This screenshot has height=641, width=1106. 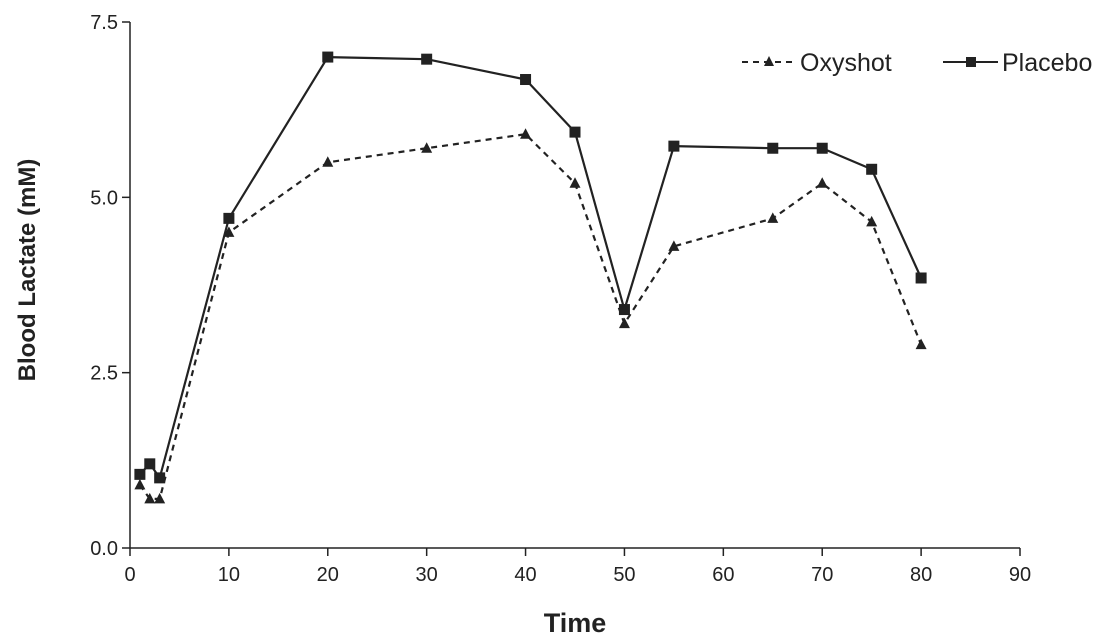 I want to click on y-tick-label: 2.5, so click(x=104, y=374).